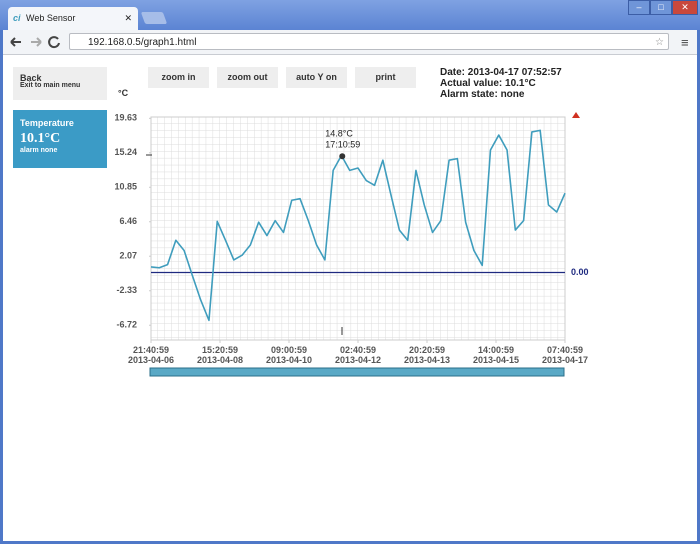 This screenshot has height=544, width=700. Describe the element at coordinates (126, 290) in the screenshot. I see `y-tick-label: -2.33` at that location.